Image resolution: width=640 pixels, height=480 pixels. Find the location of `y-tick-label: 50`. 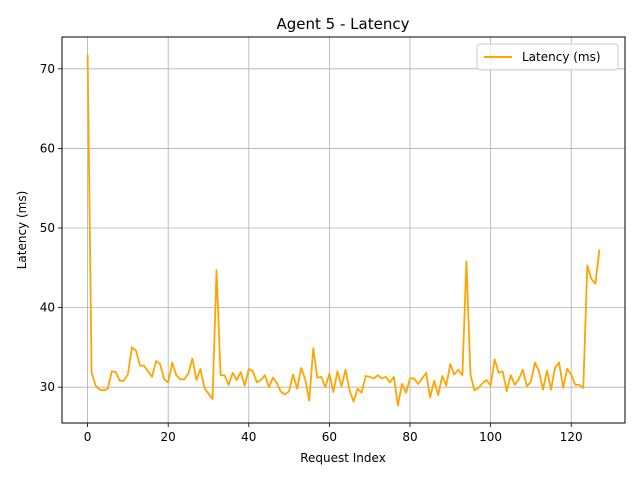

y-tick-label: 50 is located at coordinates (47, 228).